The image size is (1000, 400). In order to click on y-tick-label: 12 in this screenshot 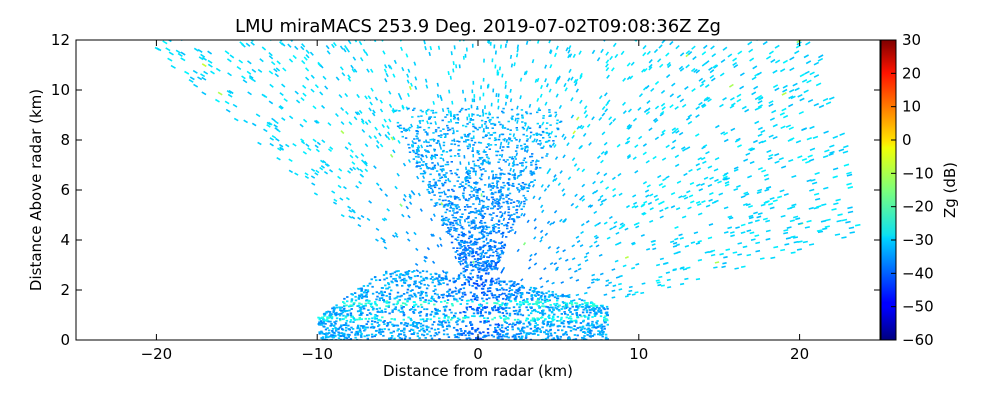, I will do `click(60, 40)`.